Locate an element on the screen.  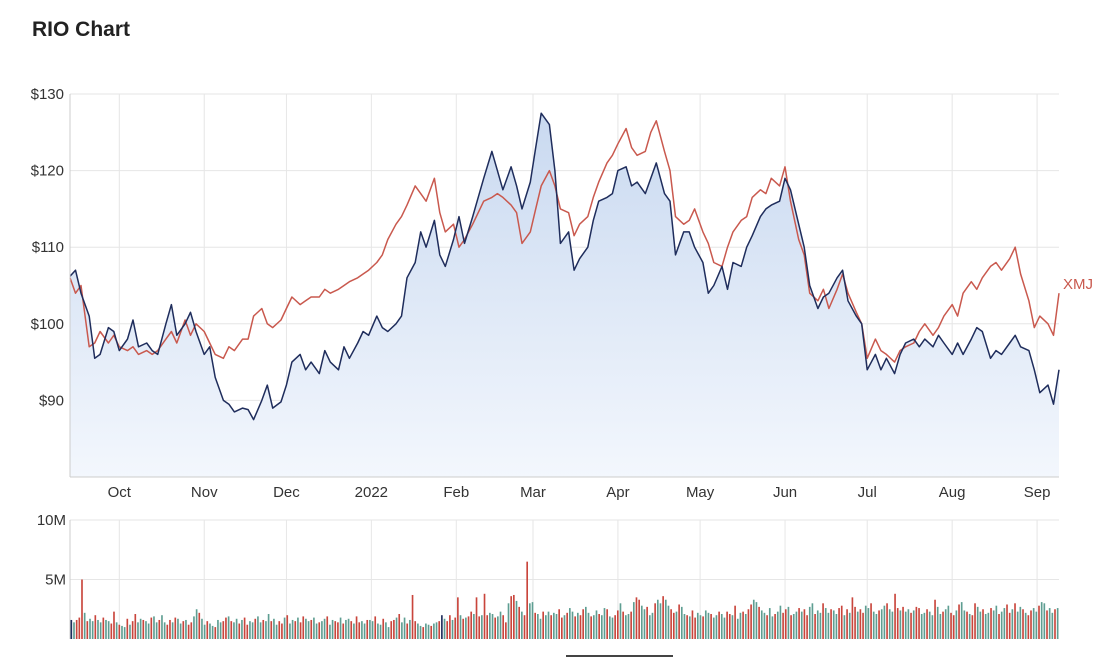
x-tick-label: May is located at coordinates (700, 492).